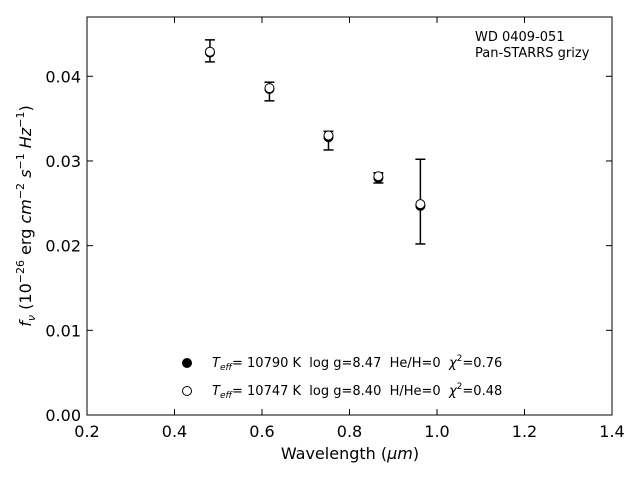  What do you see at coordinates (315, 128) in the screenshot?
I see `data-markers` at bounding box center [315, 128].